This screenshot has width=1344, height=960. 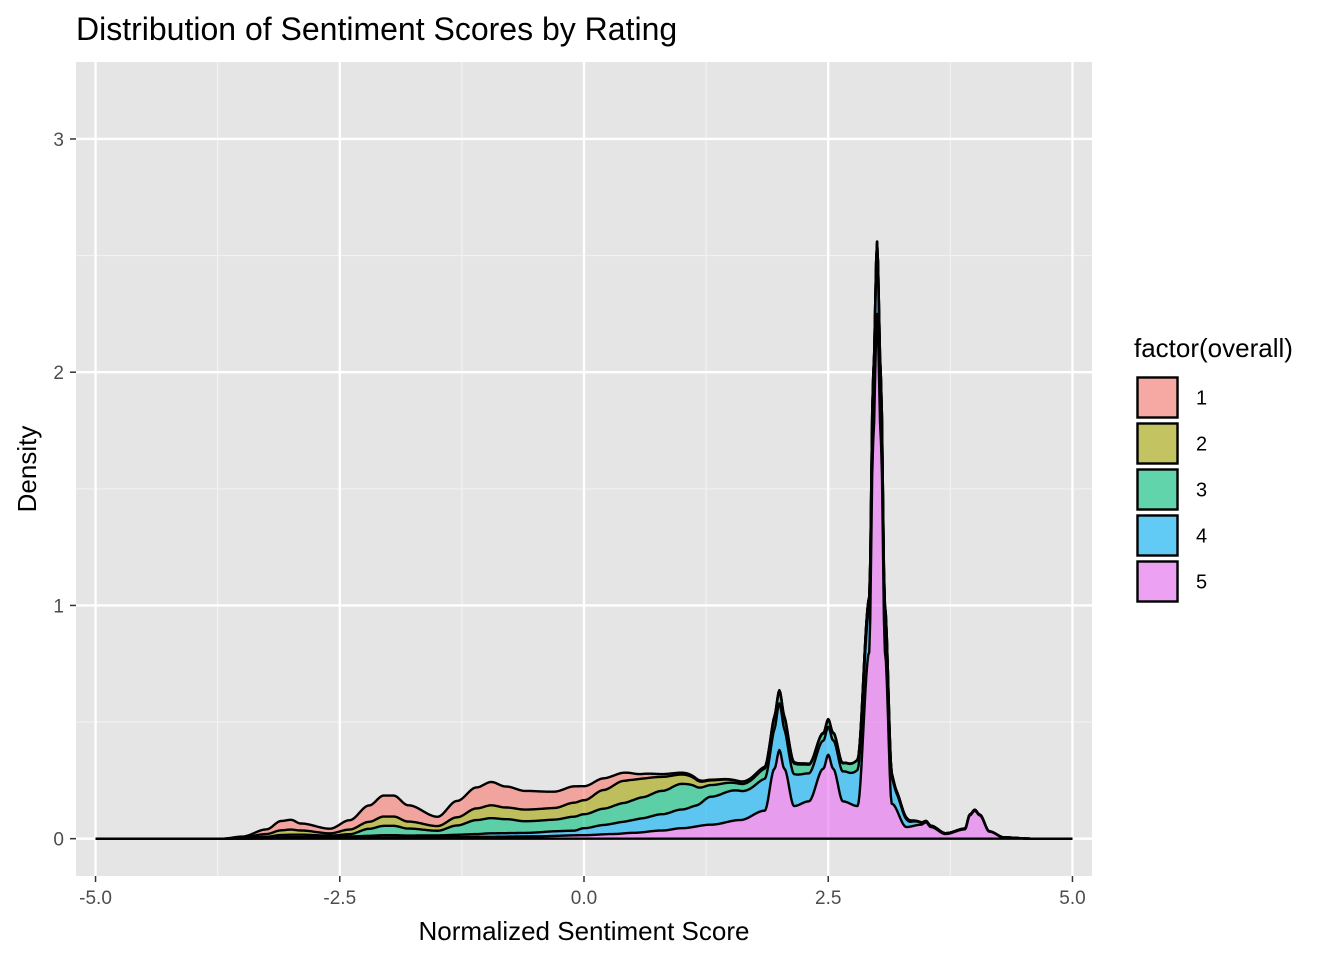 What do you see at coordinates (58, 373) in the screenshot?
I see `y-tick-label: 2` at bounding box center [58, 373].